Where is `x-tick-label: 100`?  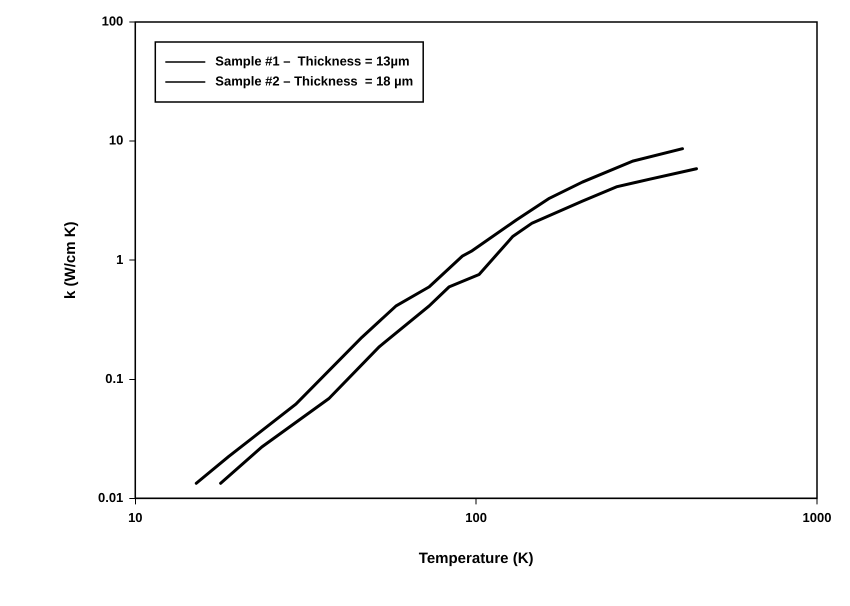
x-tick-label: 100 is located at coordinates (476, 517).